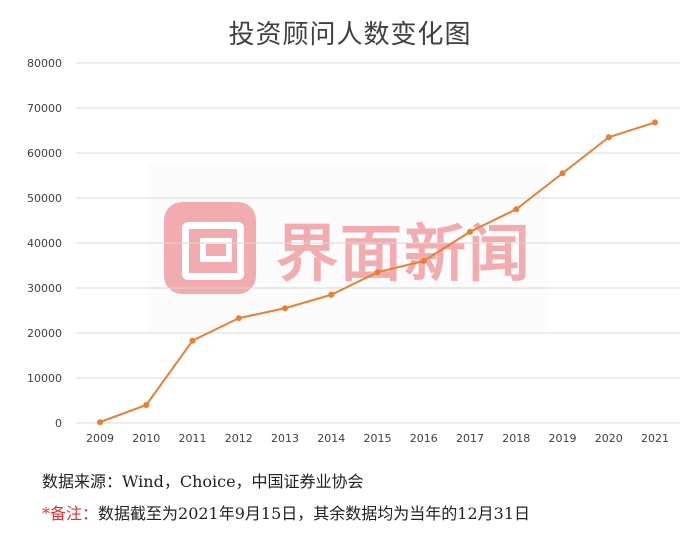 The width and height of the screenshot is (700, 533). Describe the element at coordinates (192, 340) in the screenshot. I see `data-point-2011` at that location.